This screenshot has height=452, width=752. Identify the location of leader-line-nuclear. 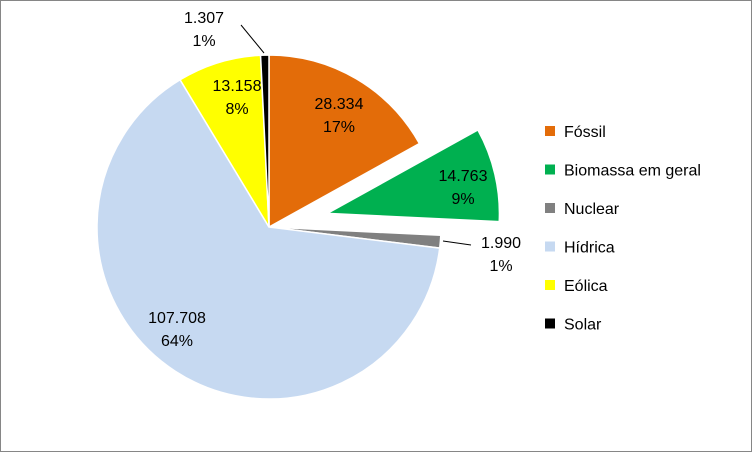
(457, 243).